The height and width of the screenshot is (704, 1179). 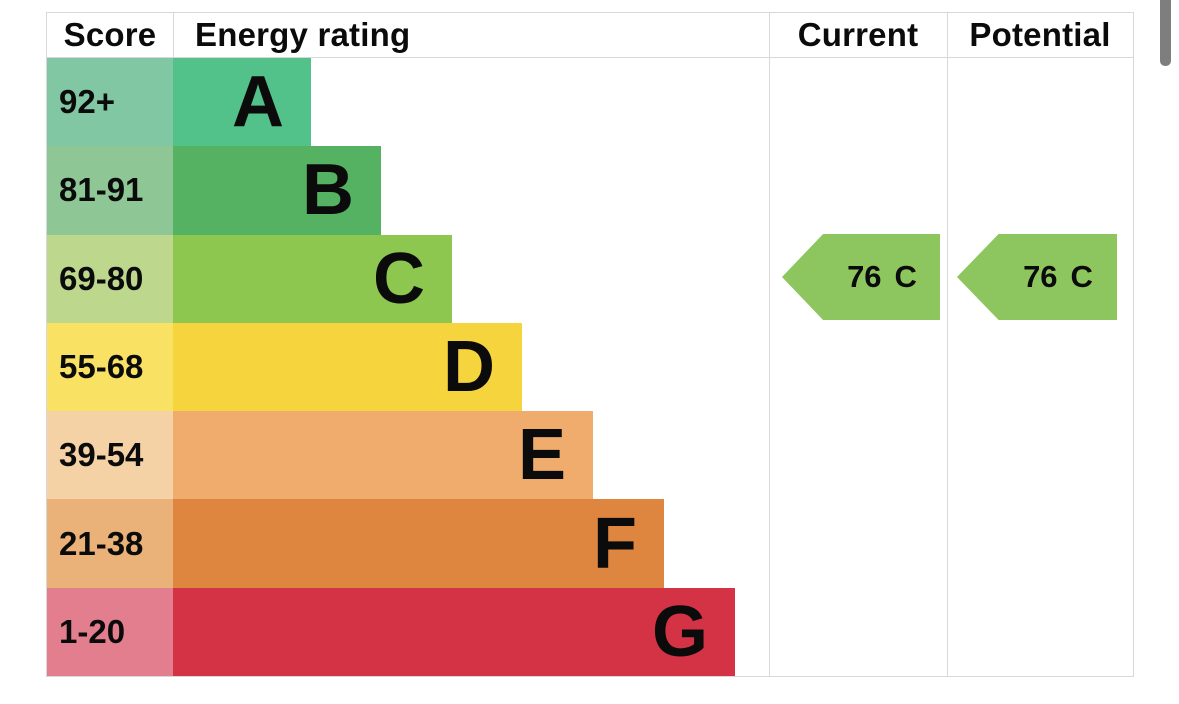 What do you see at coordinates (303, 34) in the screenshot?
I see `header-energy-rating: Energy rating` at bounding box center [303, 34].